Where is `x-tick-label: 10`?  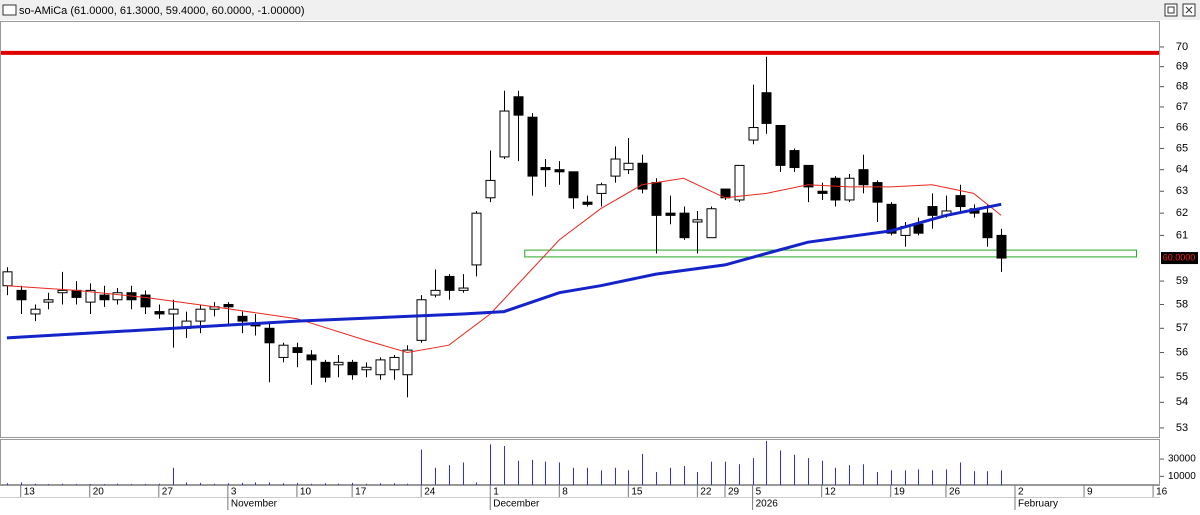
x-tick-label: 10 is located at coordinates (306, 492).